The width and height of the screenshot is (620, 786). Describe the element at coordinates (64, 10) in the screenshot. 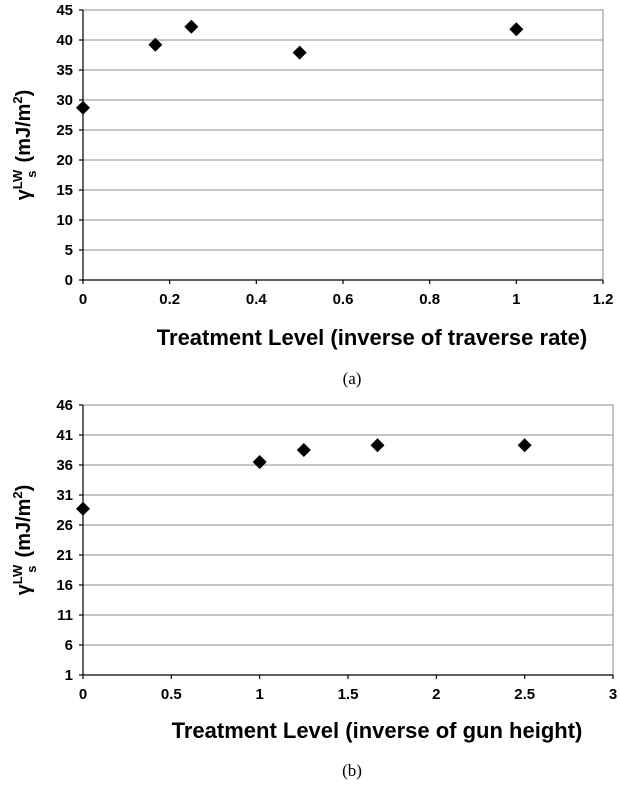

I see `y-tick-label-a: 45` at that location.